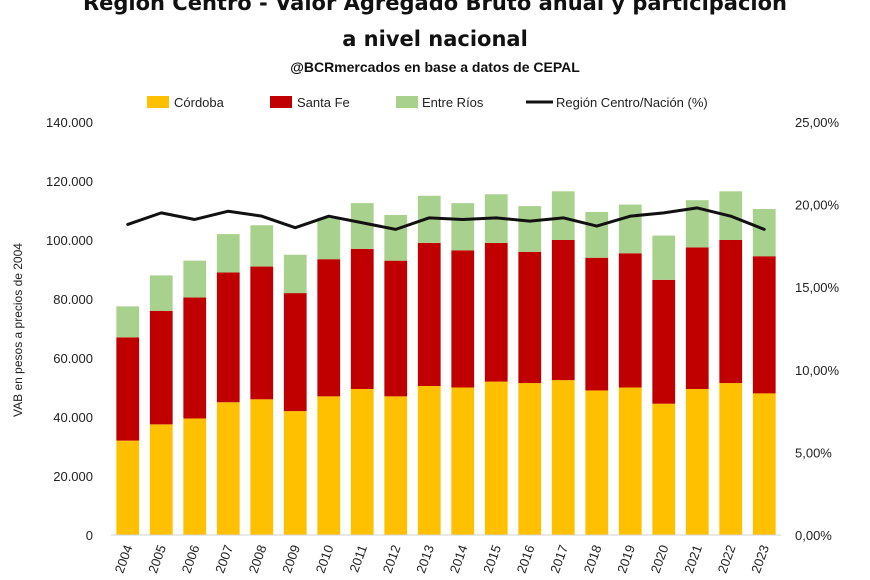 This screenshot has height=580, width=870. Describe the element at coordinates (161, 293) in the screenshot. I see `bar-entre-rios-2005` at that location.